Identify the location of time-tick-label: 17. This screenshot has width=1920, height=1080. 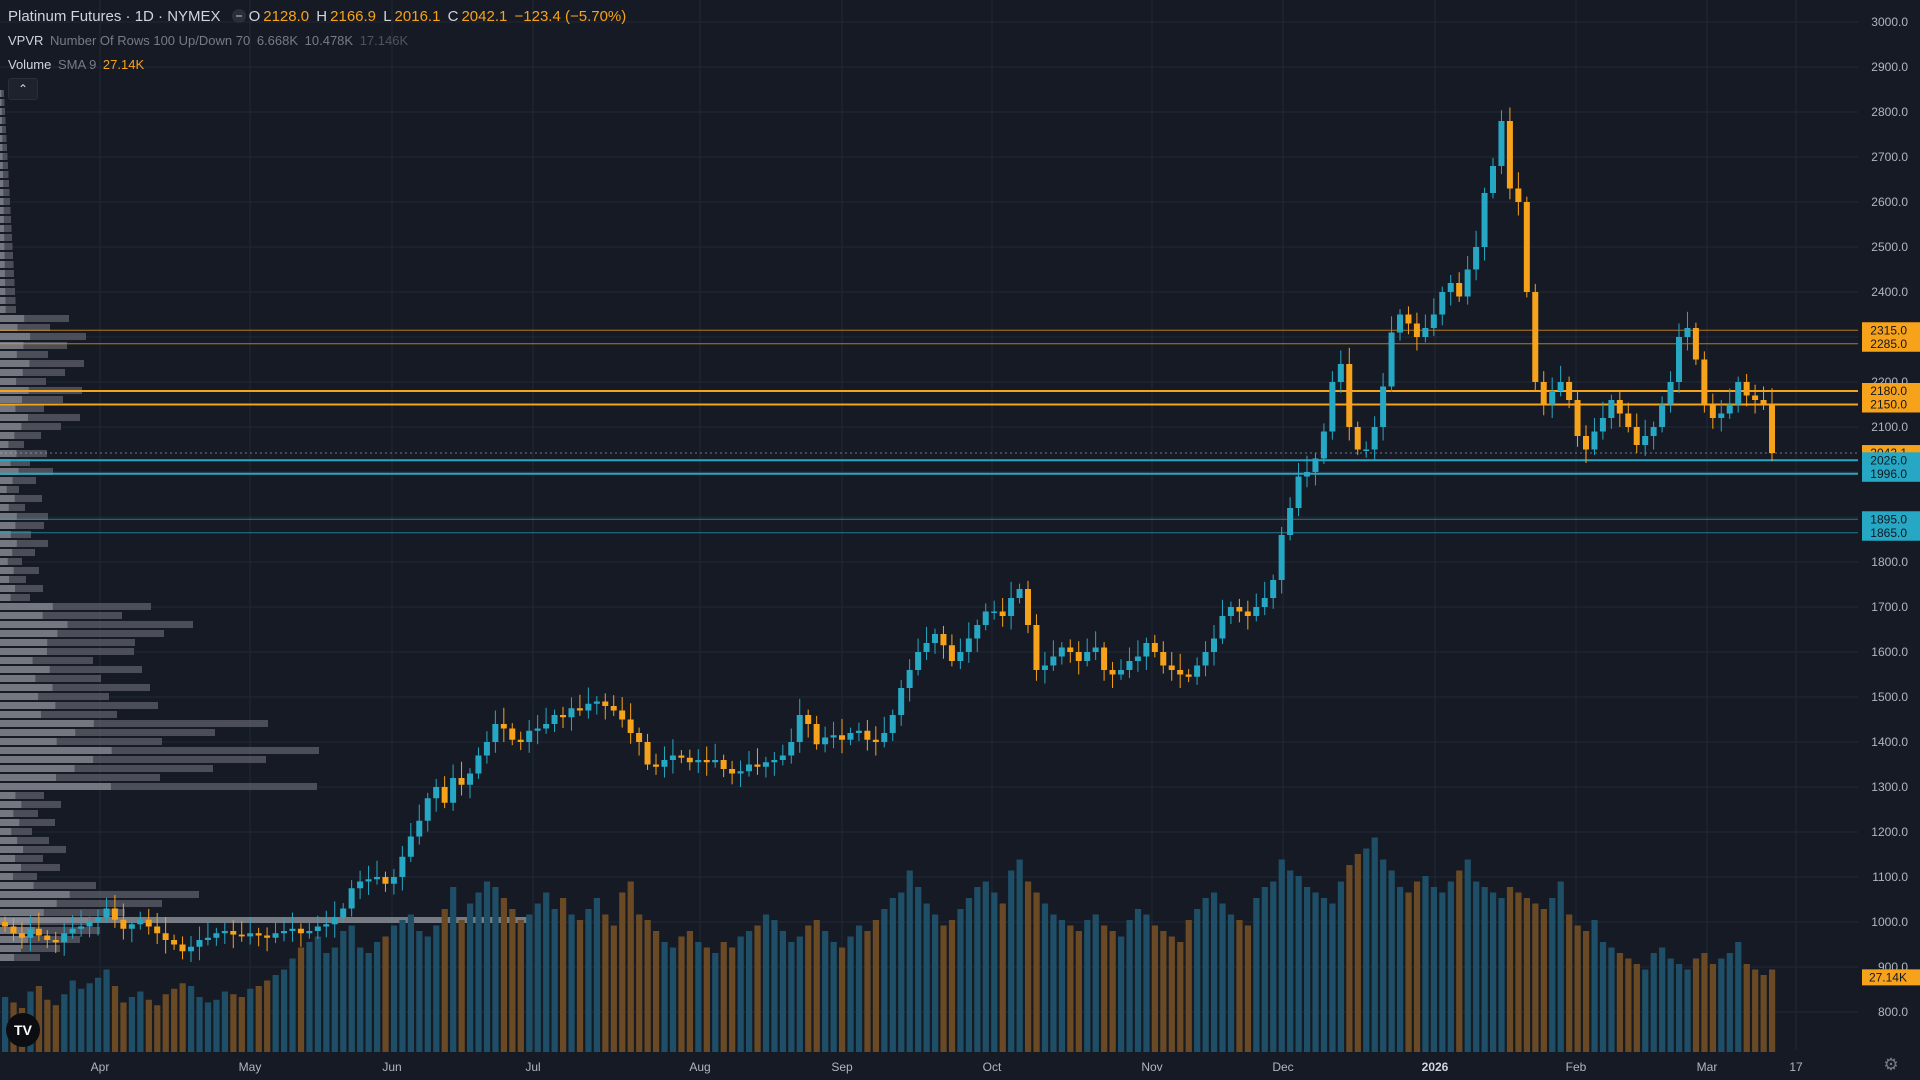
(1796, 1067).